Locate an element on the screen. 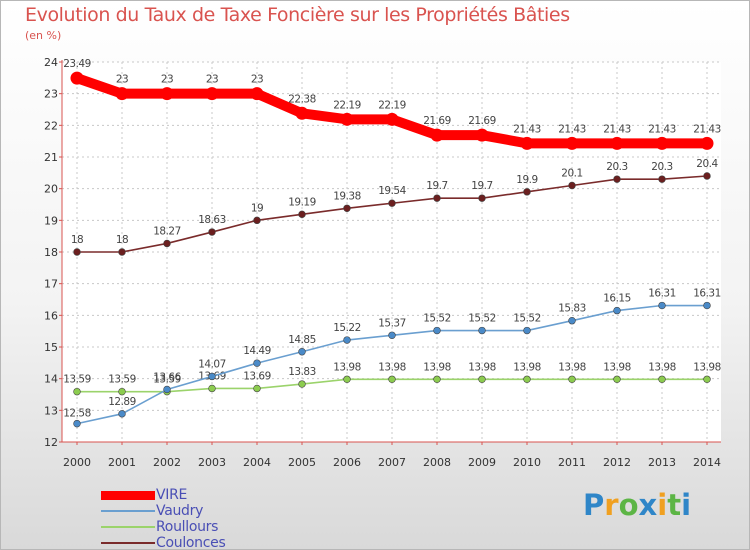 This screenshot has height=550, width=750. data-label-vire: 23.49 is located at coordinates (77, 64).